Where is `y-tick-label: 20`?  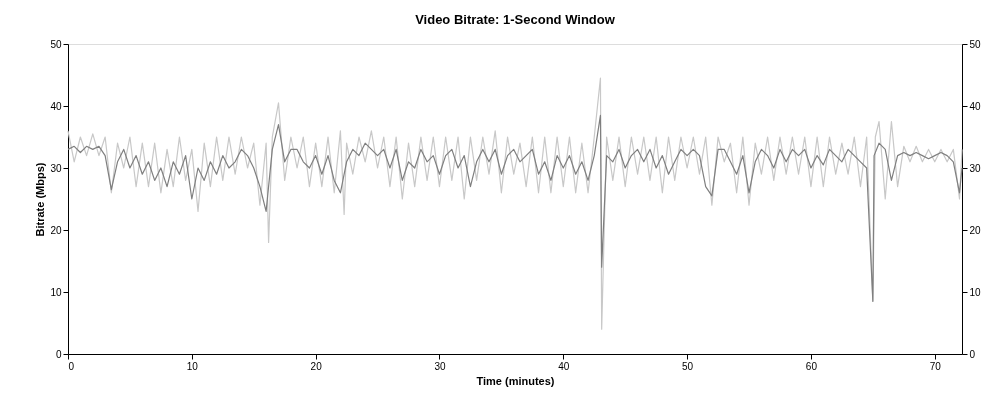
y-tick-label: 20 is located at coordinates (56, 230).